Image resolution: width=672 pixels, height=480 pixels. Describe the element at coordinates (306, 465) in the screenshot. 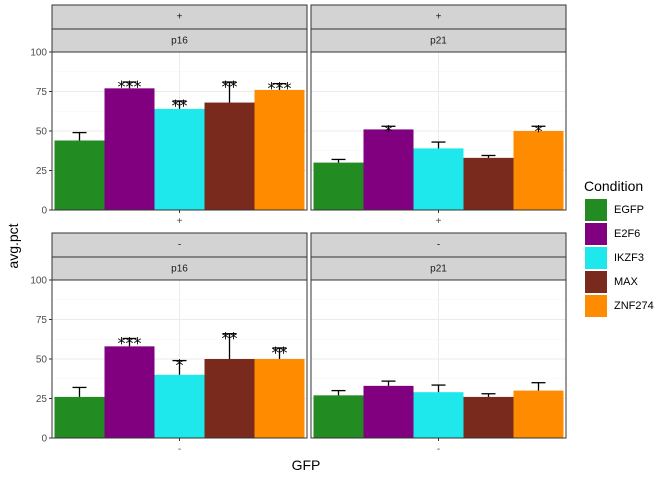

I see `x-axis-title: GFP` at that location.